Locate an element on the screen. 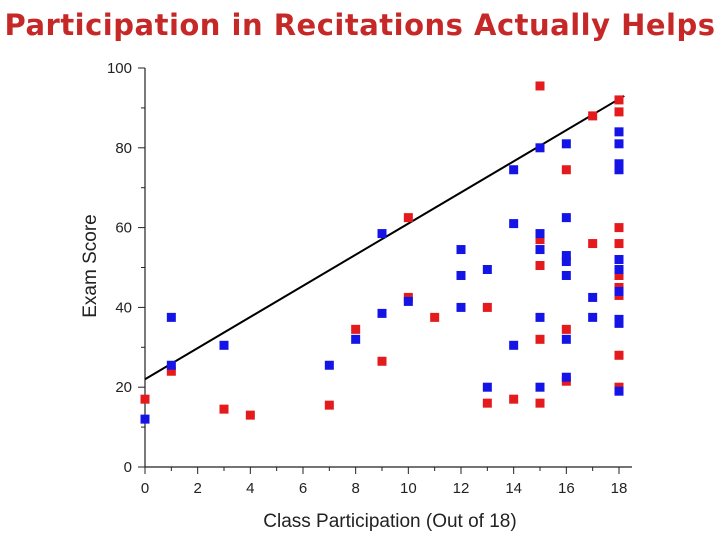  y-tick-label: 100 is located at coordinates (119, 68).